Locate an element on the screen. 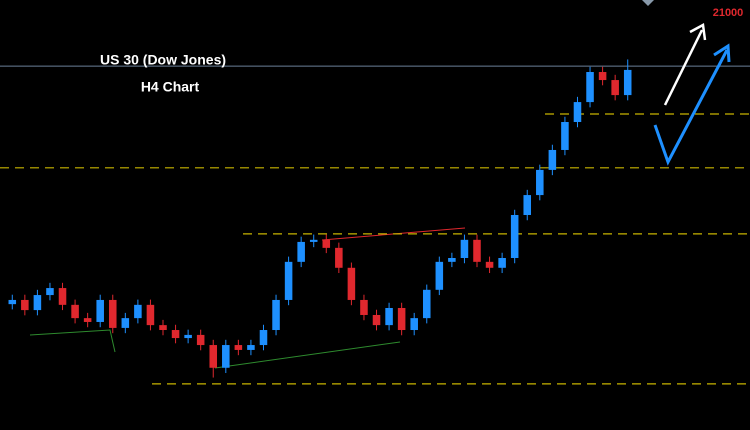 Image resolution: width=750 pixels, height=430 pixels. chart-subtitle: H4 Chart is located at coordinates (170, 87).